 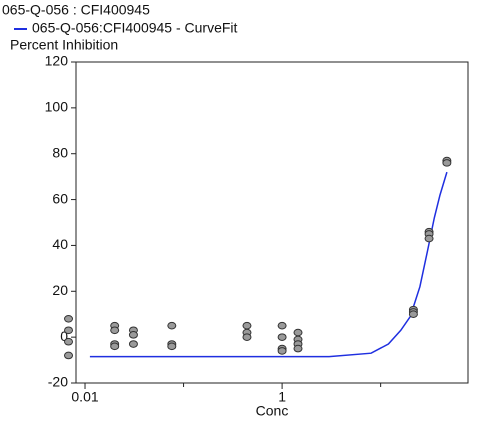 I want to click on x-axis-label: Conc, so click(x=272, y=411).